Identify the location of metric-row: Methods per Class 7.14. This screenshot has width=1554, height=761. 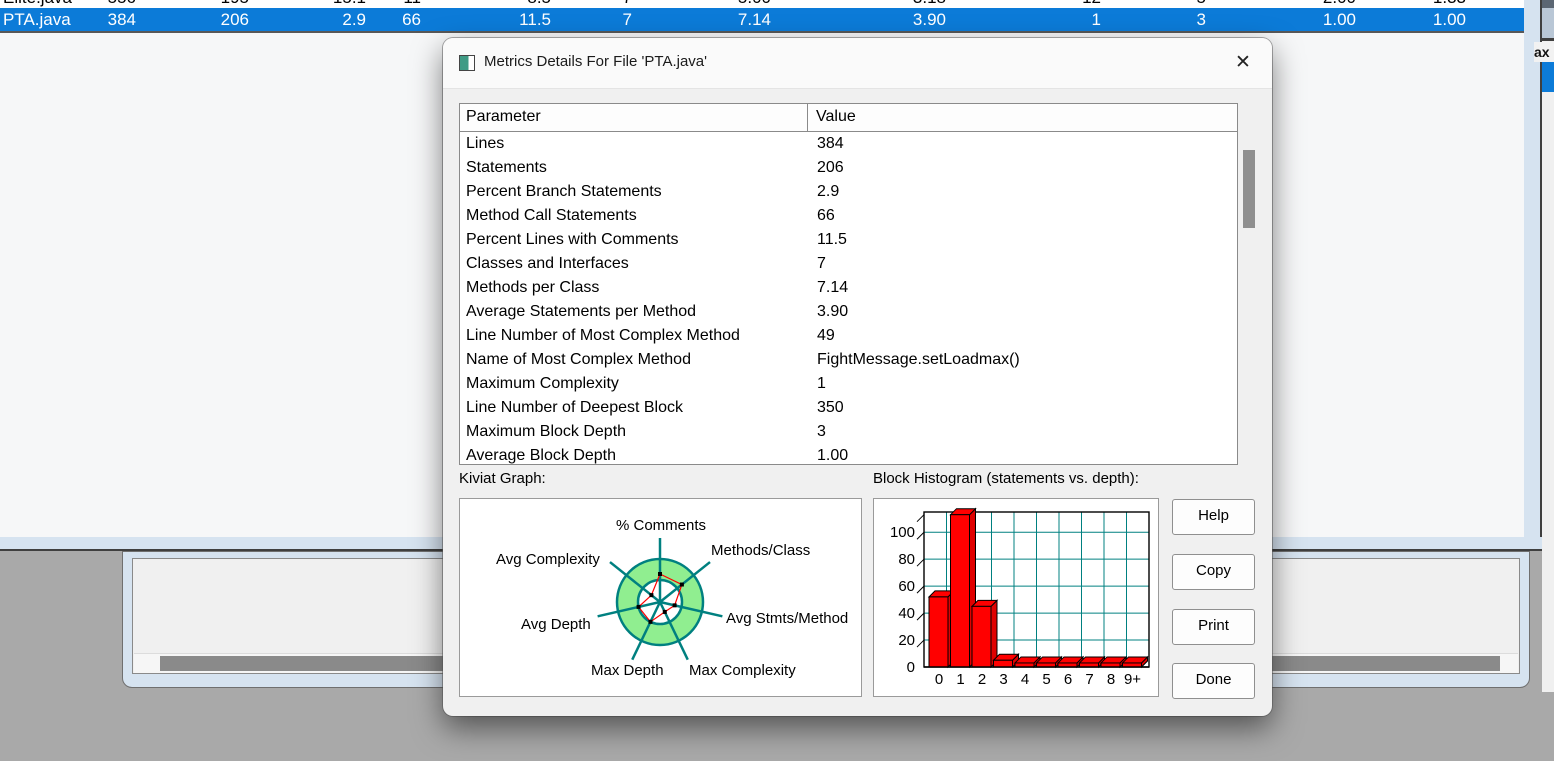
(848, 288).